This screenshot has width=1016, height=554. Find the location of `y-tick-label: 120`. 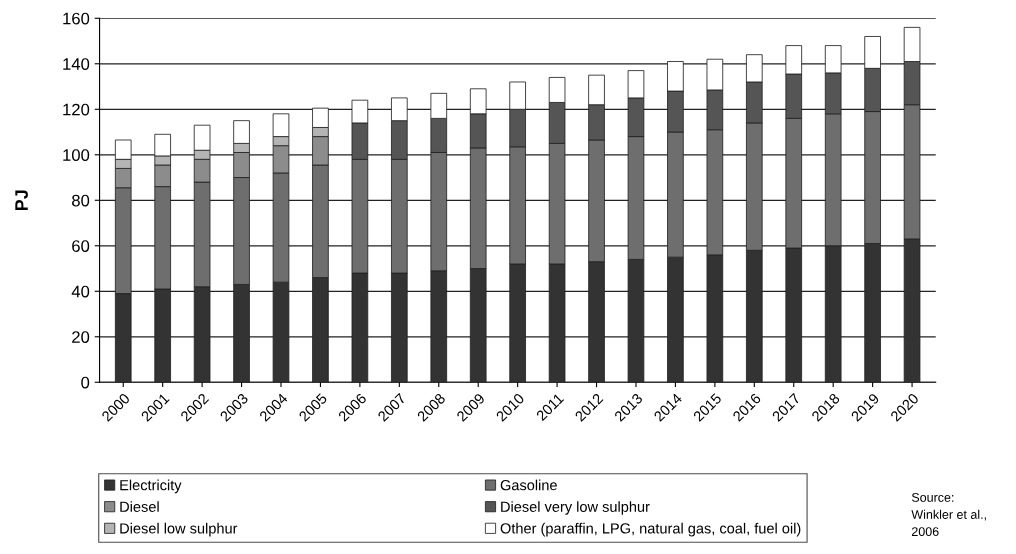

y-tick-label: 120 is located at coordinates (76, 109).